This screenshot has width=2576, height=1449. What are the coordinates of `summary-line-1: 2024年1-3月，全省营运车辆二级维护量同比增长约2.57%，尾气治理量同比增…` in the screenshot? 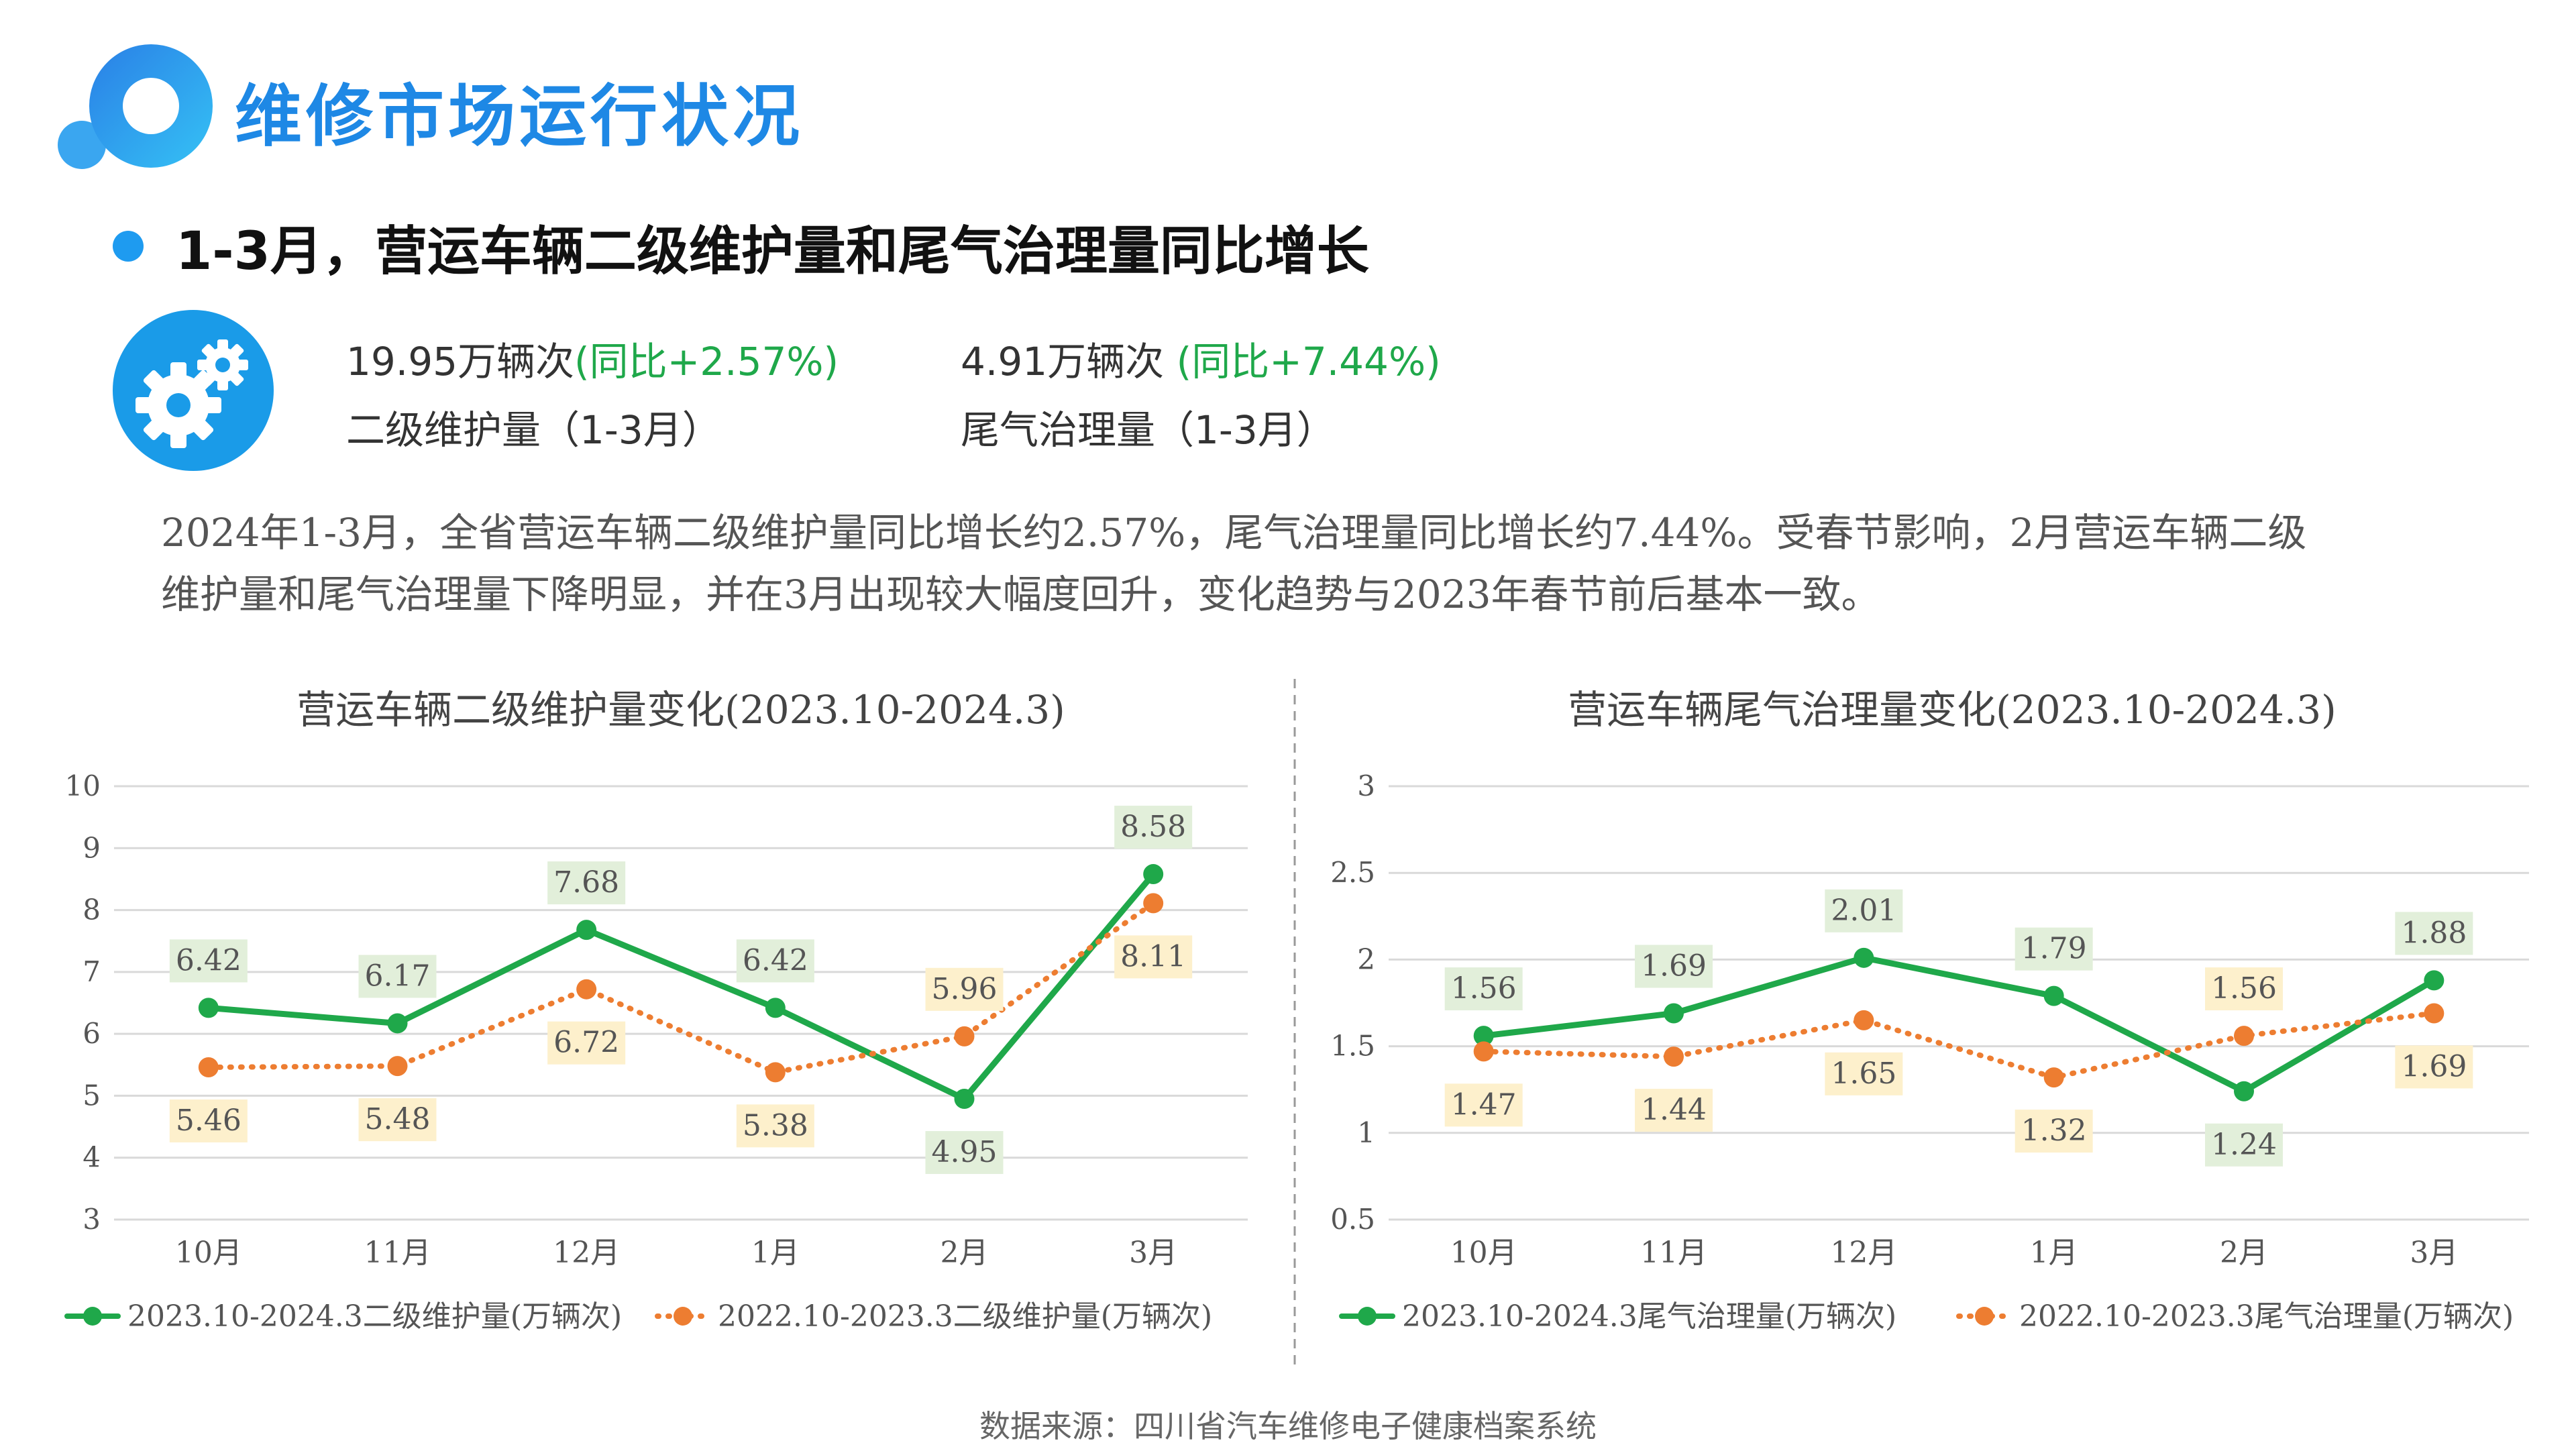 It's located at (1234, 532).